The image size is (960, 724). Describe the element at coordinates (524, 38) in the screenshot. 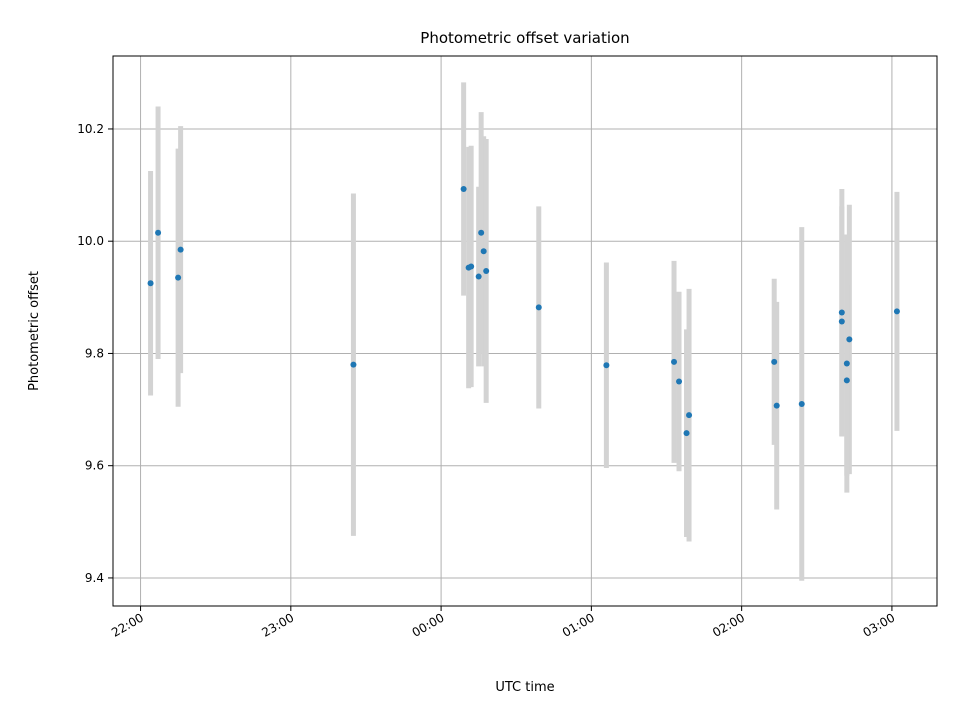

I see `chart-title: Photometric offset variation` at that location.